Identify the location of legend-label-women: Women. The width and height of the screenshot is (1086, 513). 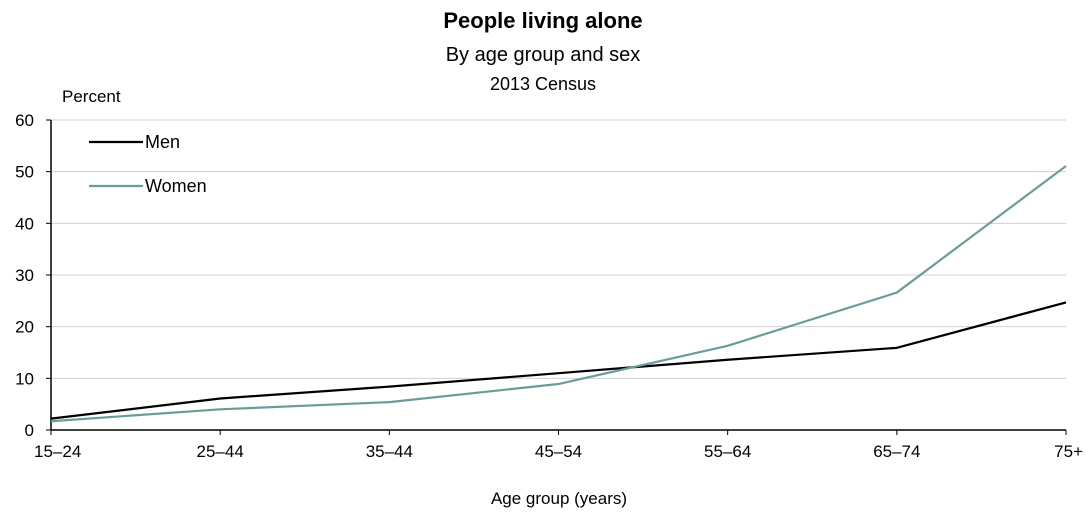
(176, 186).